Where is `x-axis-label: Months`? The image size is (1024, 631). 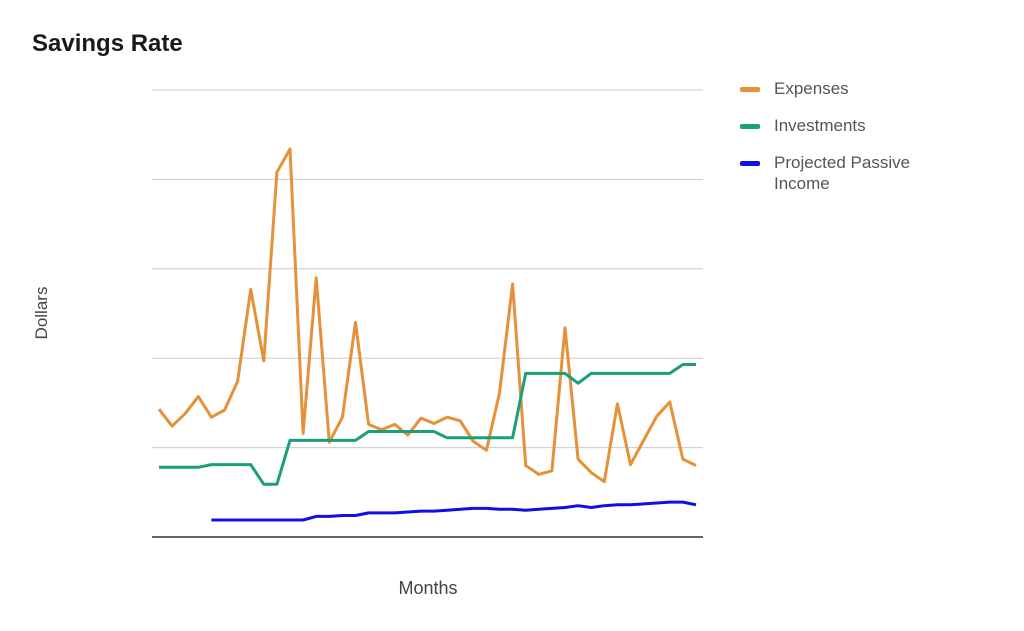 x-axis-label: Months is located at coordinates (428, 588).